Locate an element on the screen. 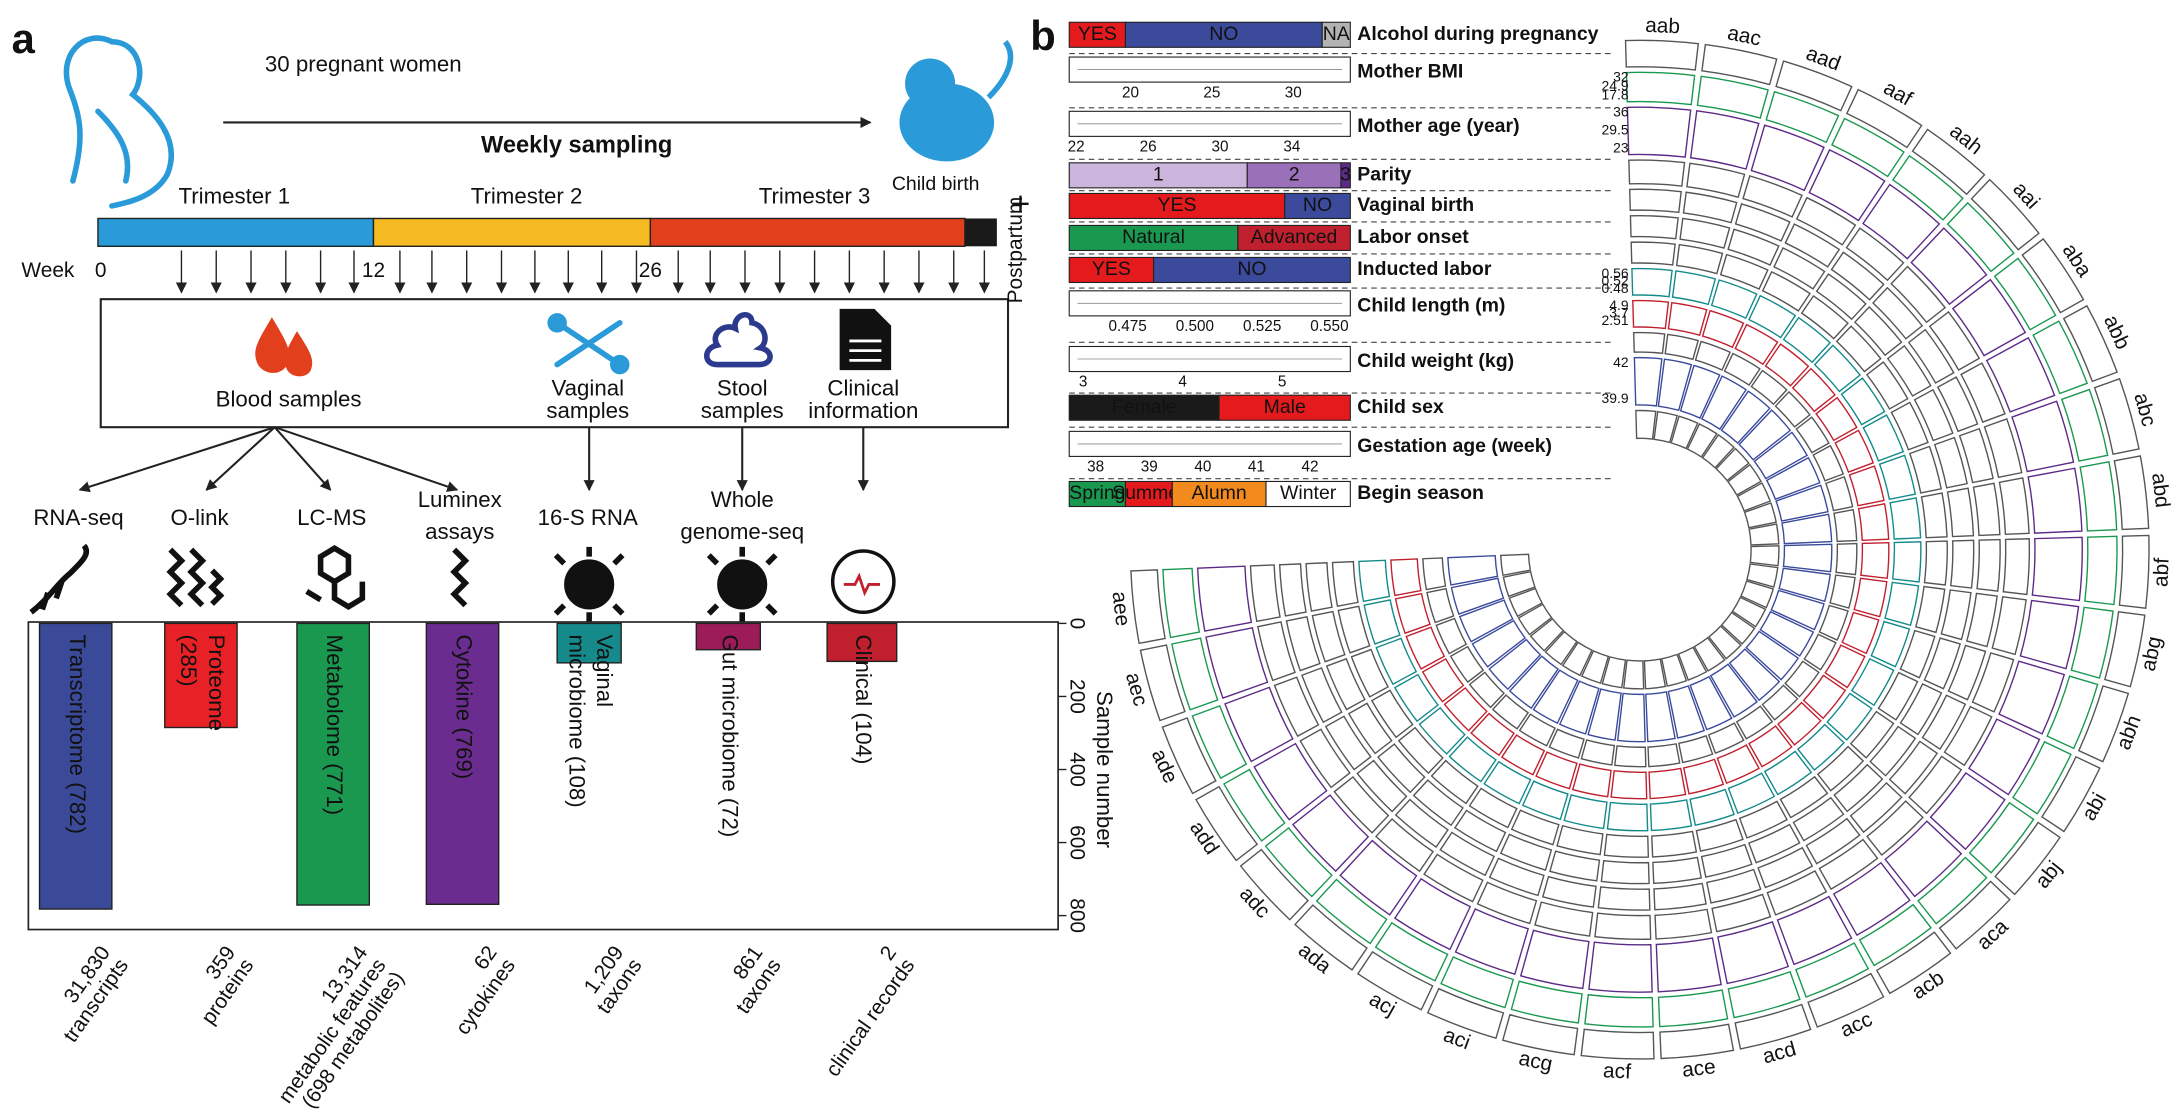 The image size is (2183, 1116). sample-label: Clinical is located at coordinates (863, 388).